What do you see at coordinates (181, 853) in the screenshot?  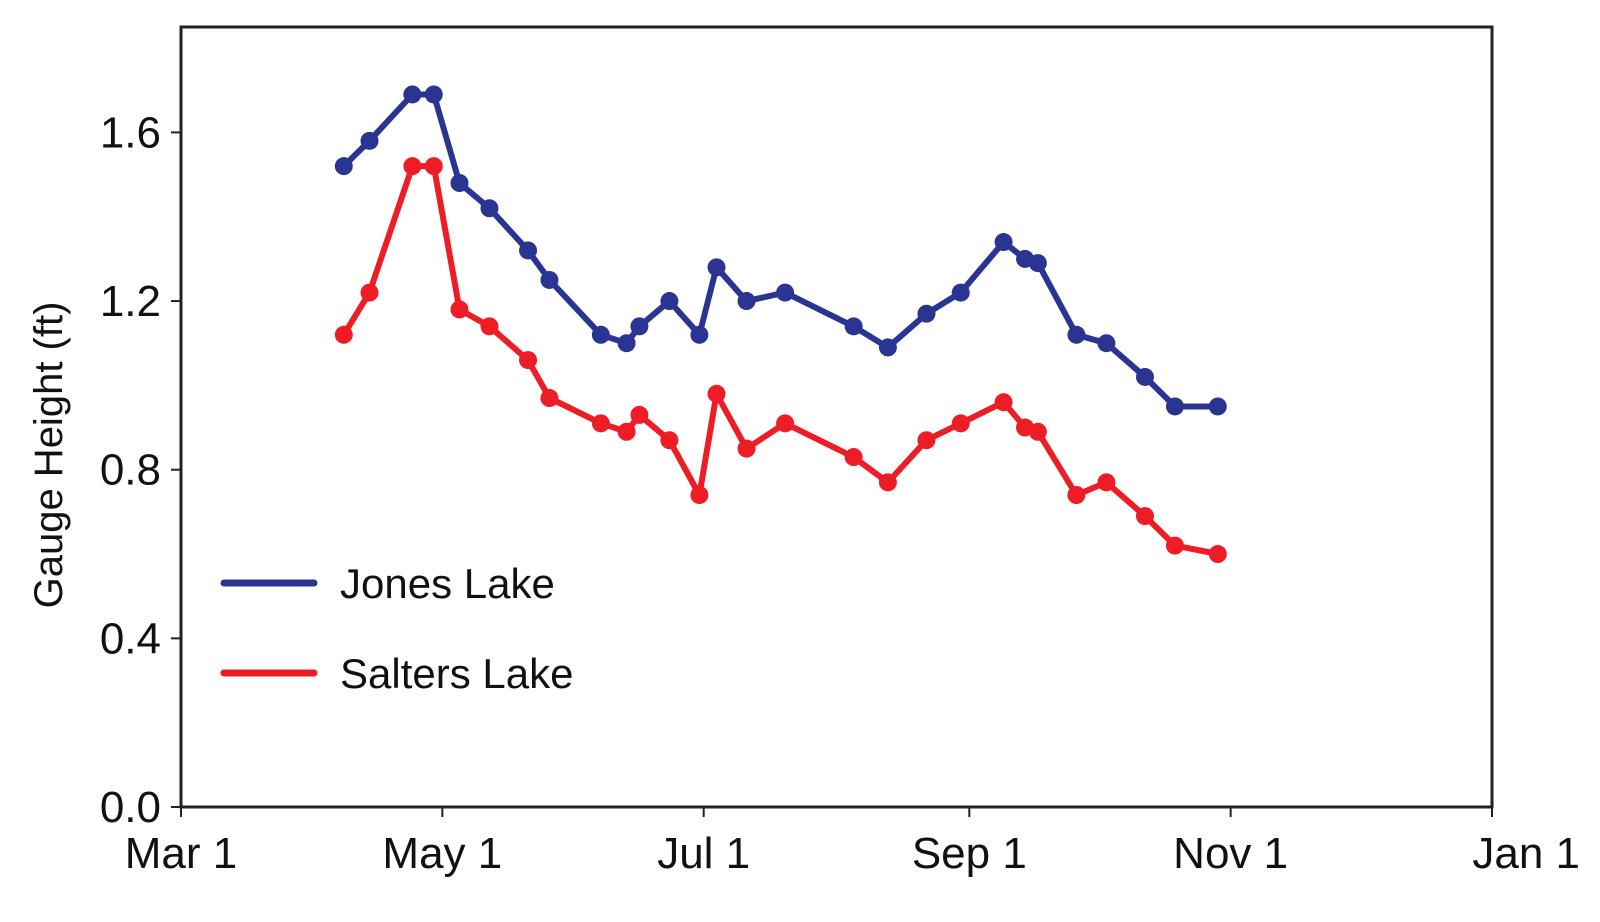 I see `x-tick-label: Mar 1` at bounding box center [181, 853].